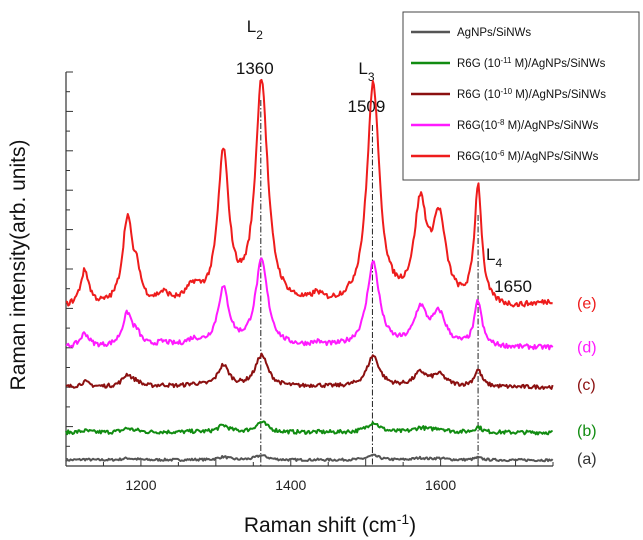  What do you see at coordinates (18, 265) in the screenshot?
I see `y-axis-title: Raman intensity(arb. units)` at bounding box center [18, 265].